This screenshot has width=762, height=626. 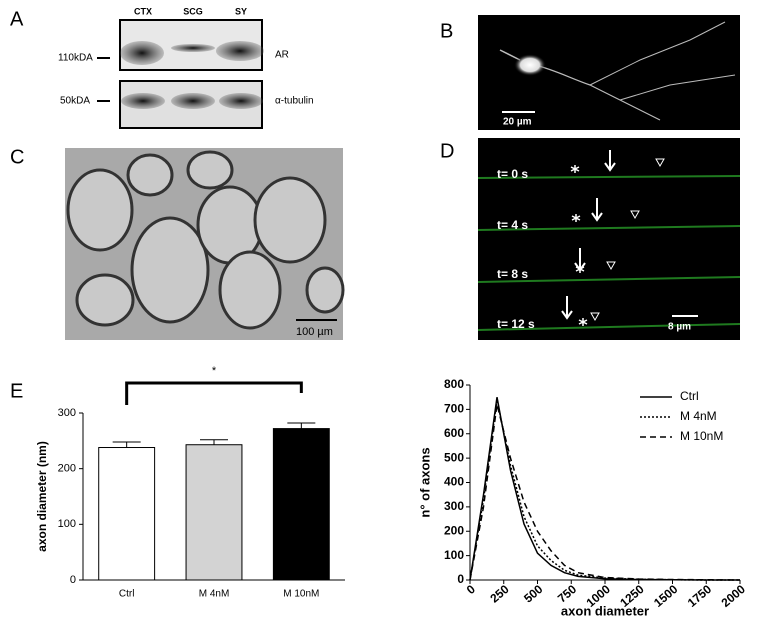 I want to click on panel-label: D, so click(x=447, y=151).